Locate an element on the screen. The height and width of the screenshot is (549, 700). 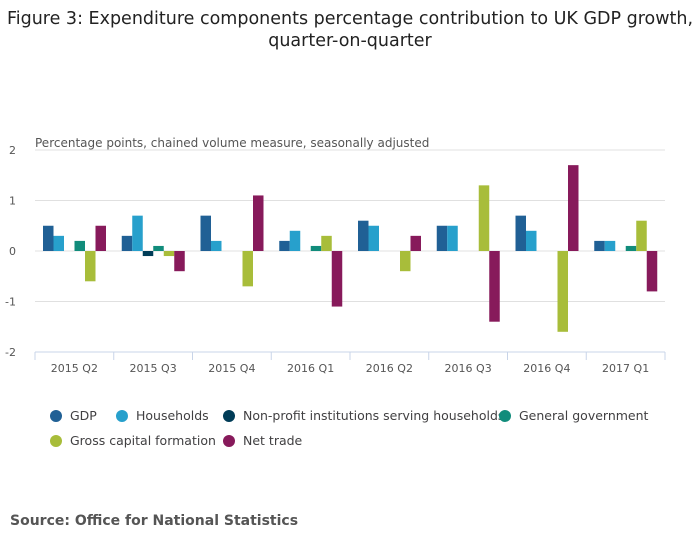
bar-general-government-2016-q1 is located at coordinates (316, 248).